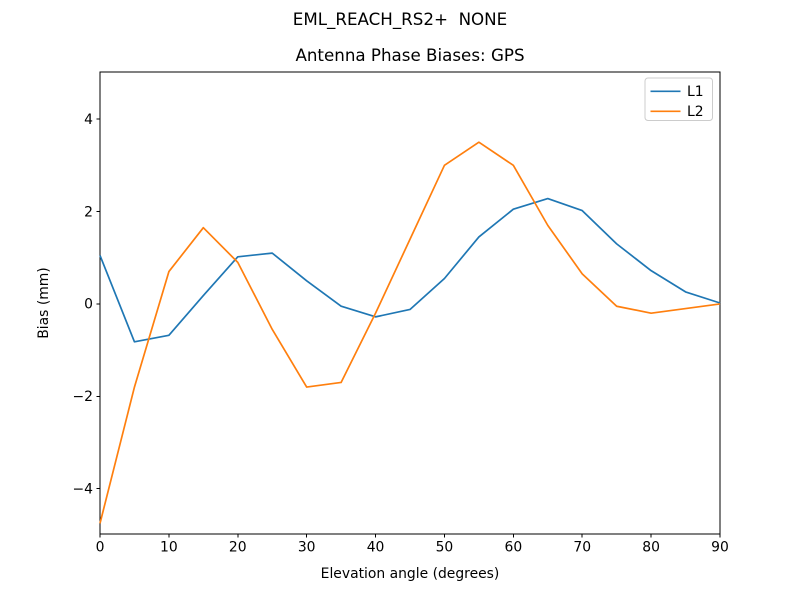 This screenshot has height=600, width=800. I want to click on y-tick-label: −4, so click(83, 490).